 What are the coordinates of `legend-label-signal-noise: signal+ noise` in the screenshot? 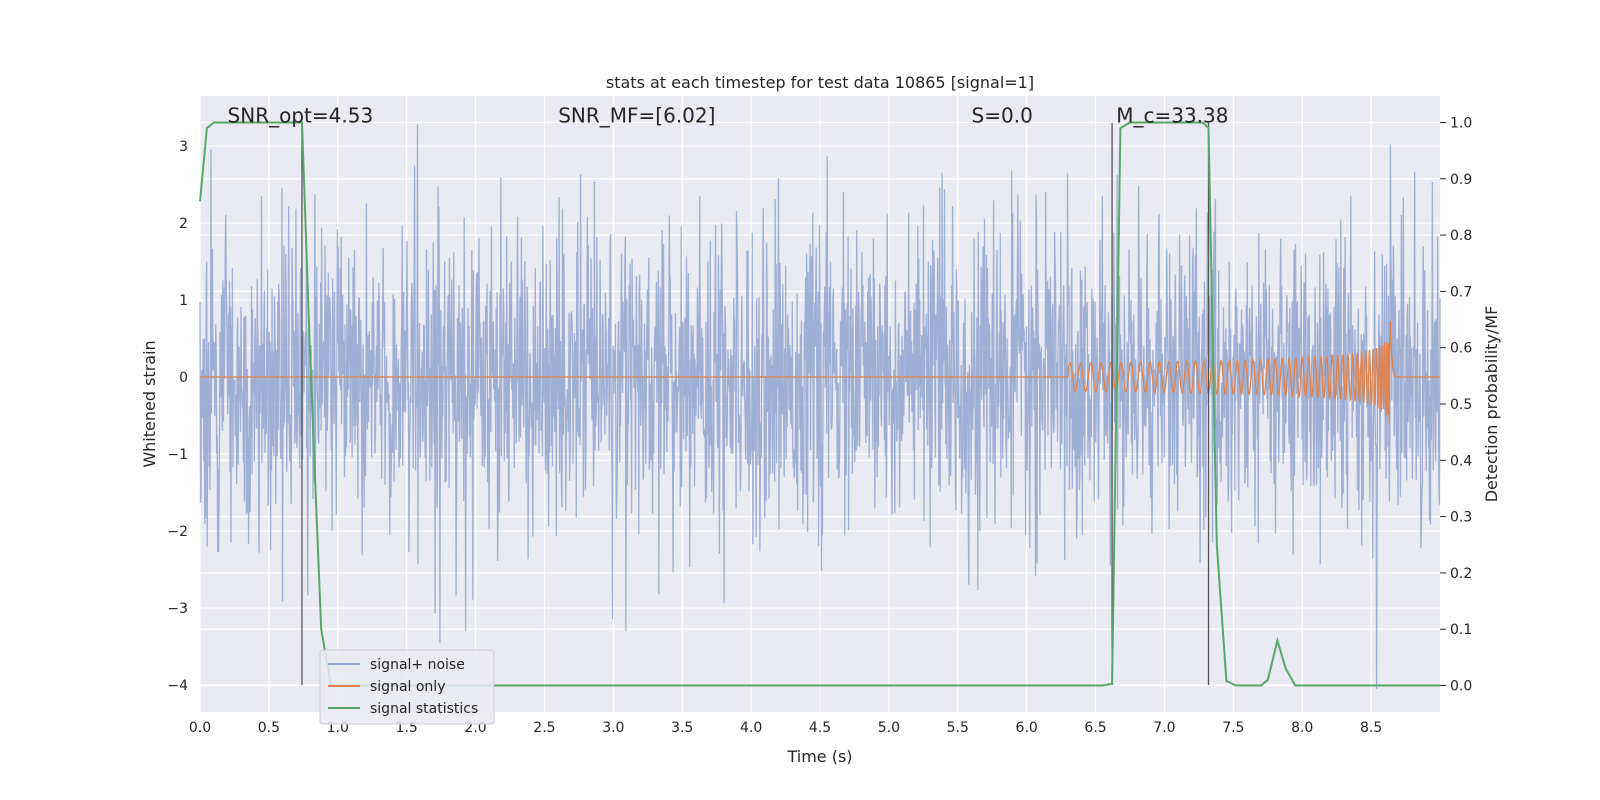 It's located at (417, 665).